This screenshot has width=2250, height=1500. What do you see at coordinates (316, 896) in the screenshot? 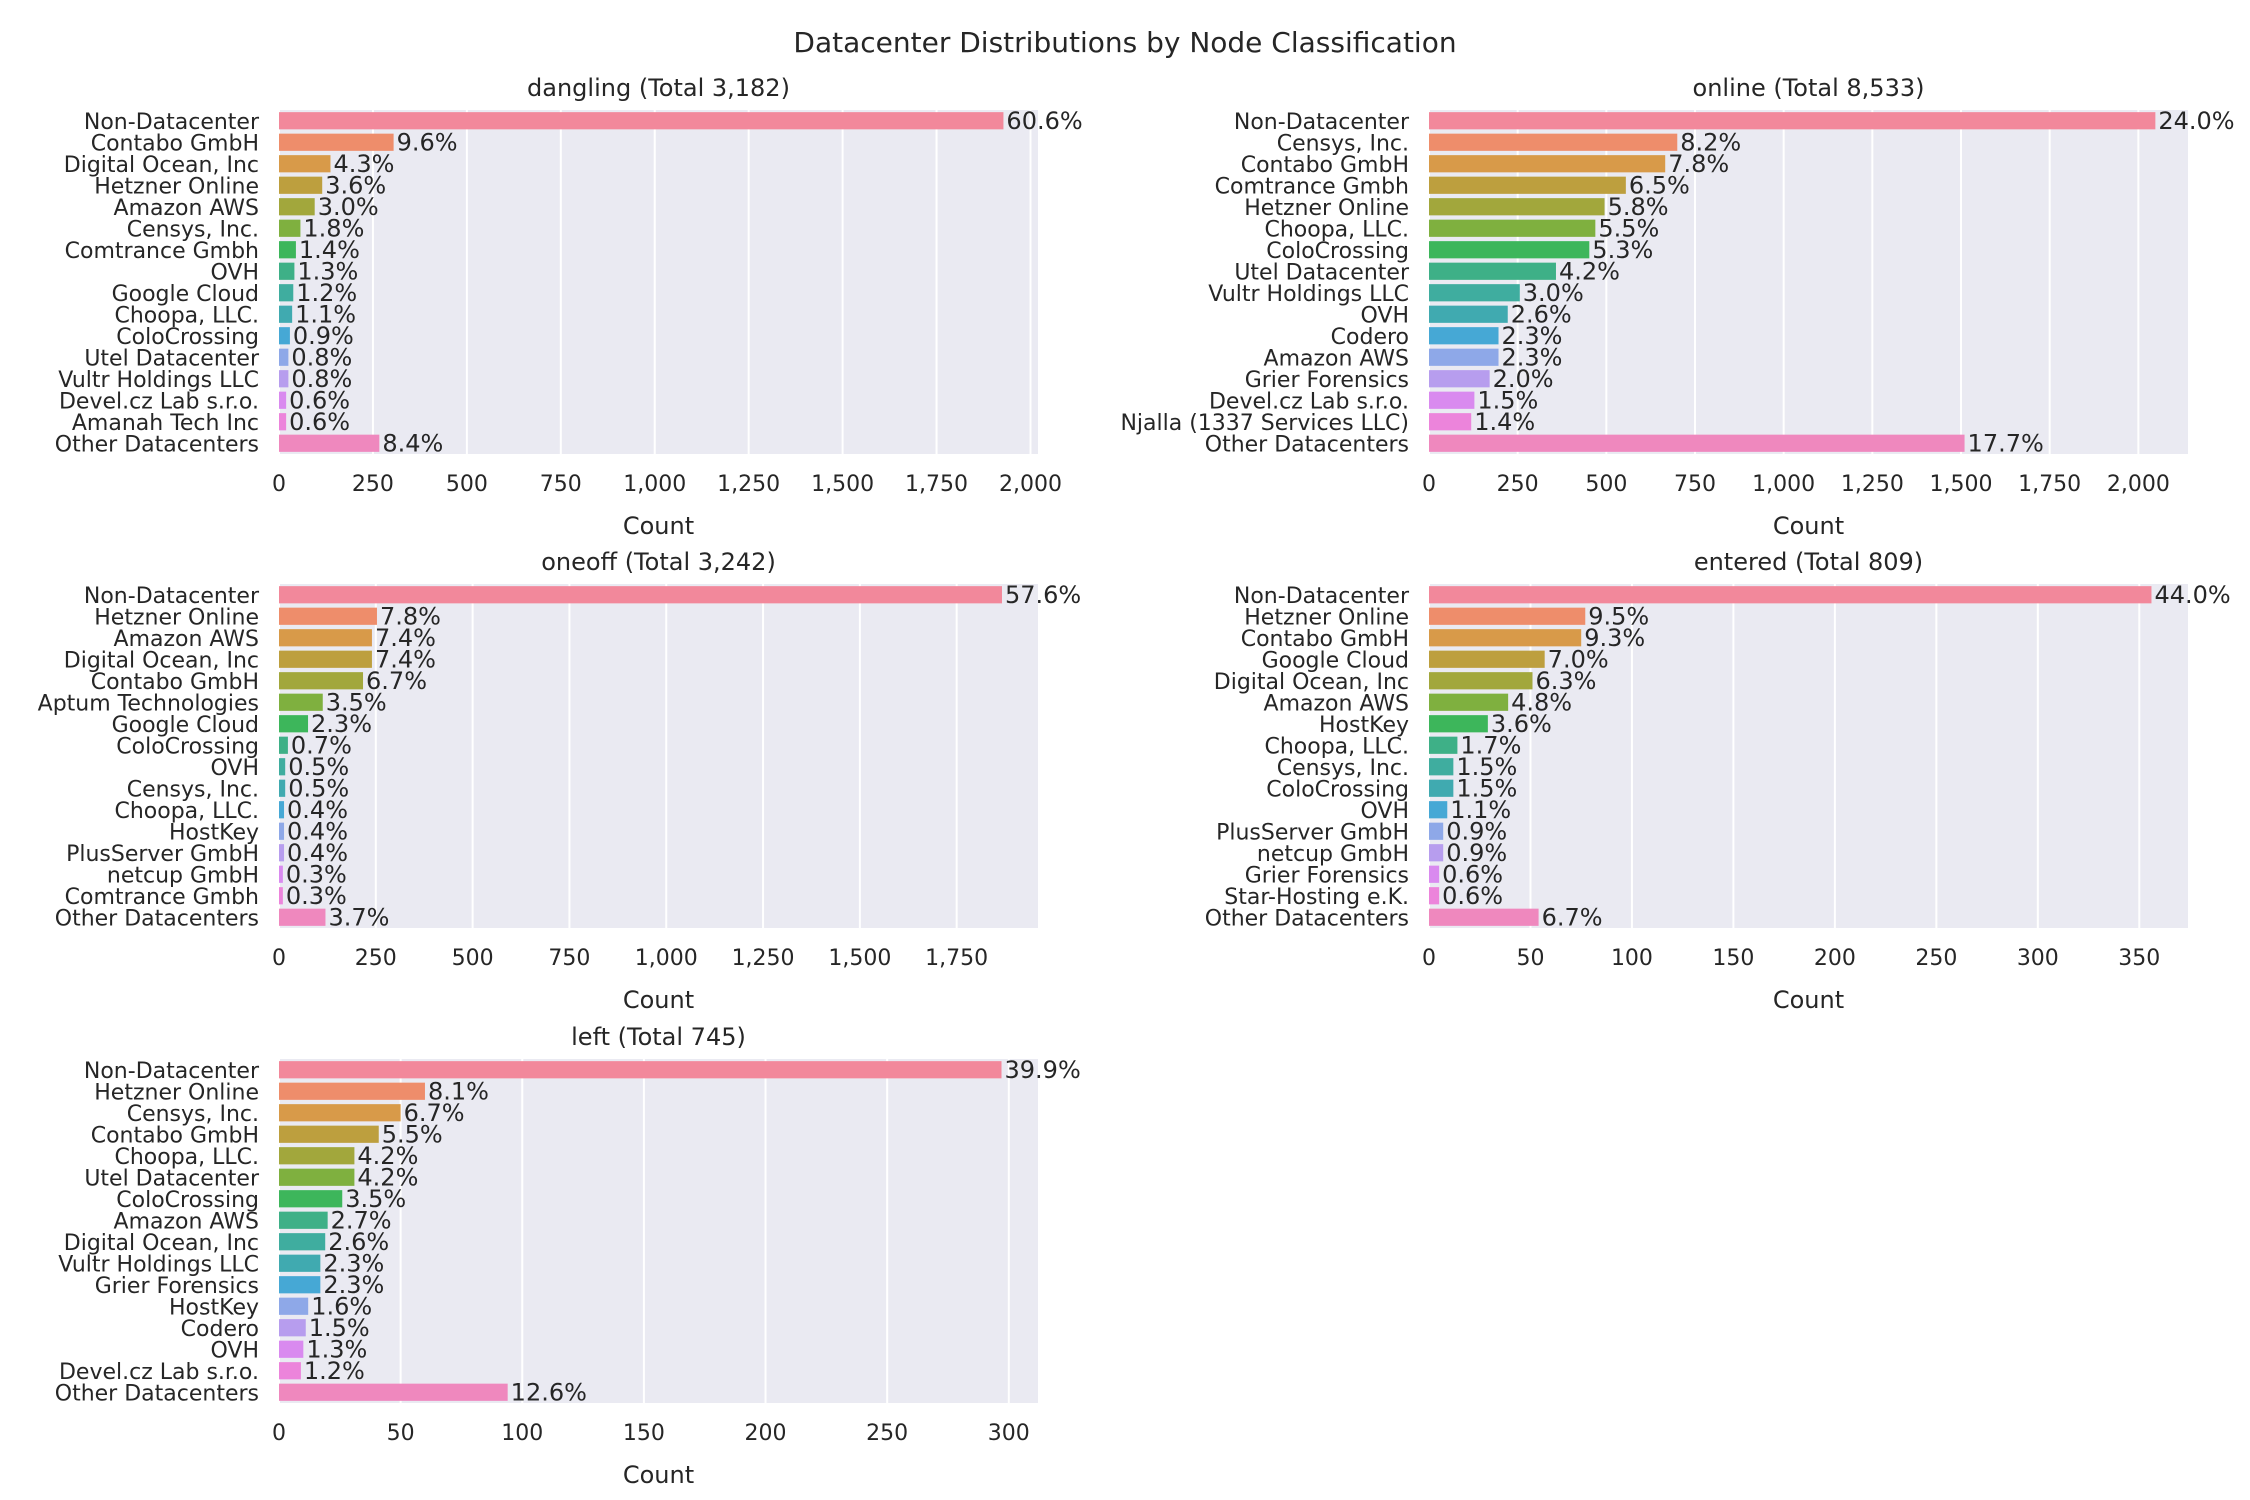
I see `data-label: 0.3%` at bounding box center [316, 896].